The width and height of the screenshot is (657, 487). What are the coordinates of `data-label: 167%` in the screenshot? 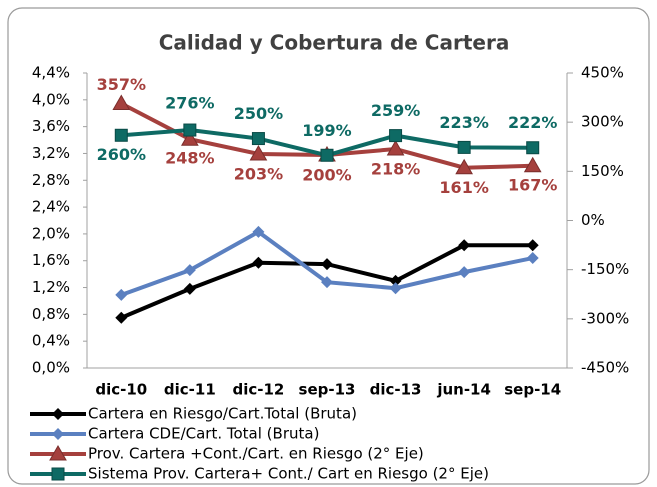 It's located at (532, 184).